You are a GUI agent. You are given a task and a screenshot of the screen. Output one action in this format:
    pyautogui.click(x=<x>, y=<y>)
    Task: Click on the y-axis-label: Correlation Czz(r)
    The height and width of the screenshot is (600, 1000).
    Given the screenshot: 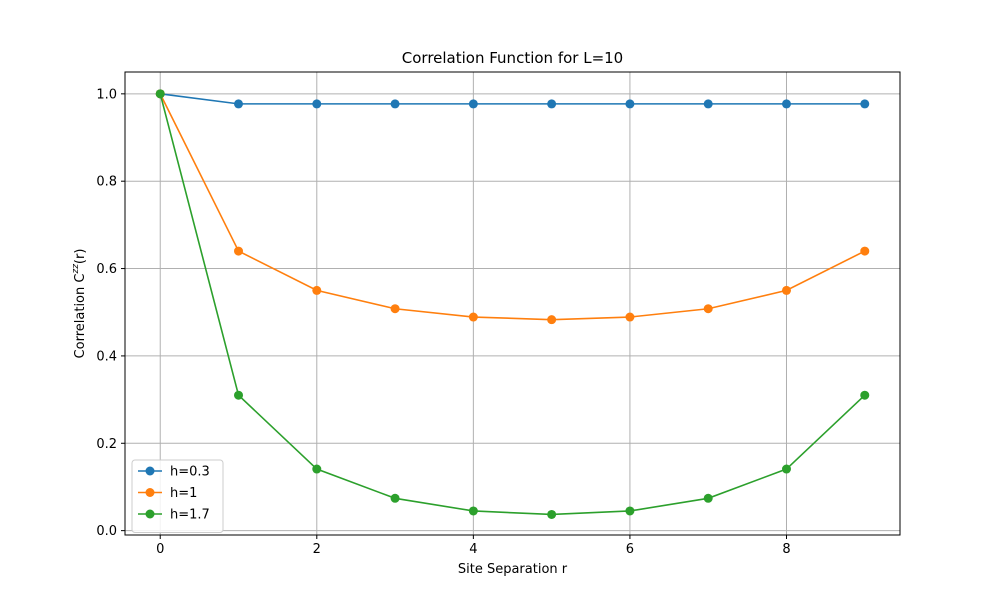 What is the action you would take?
    pyautogui.click(x=79, y=304)
    